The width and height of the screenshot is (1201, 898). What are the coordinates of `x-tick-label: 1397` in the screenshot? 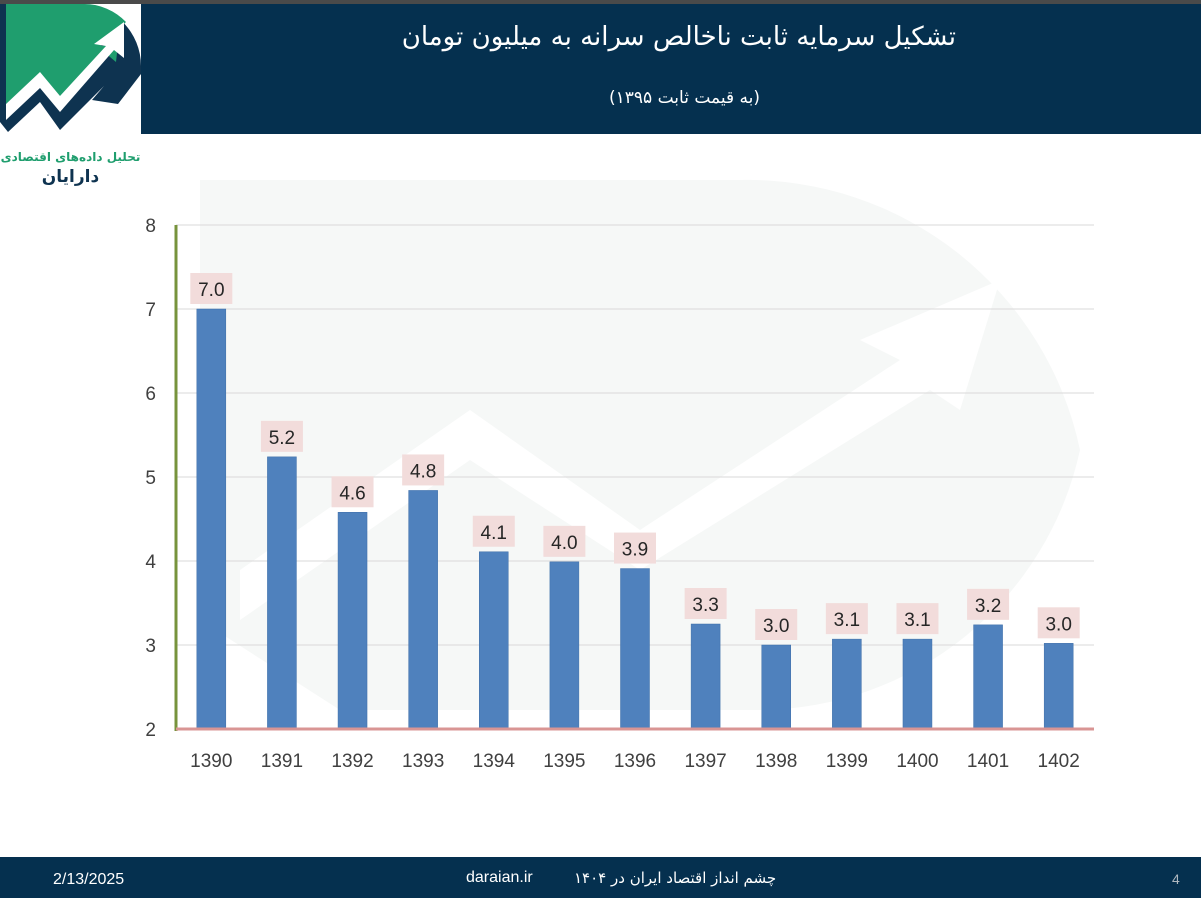 It's located at (705, 761).